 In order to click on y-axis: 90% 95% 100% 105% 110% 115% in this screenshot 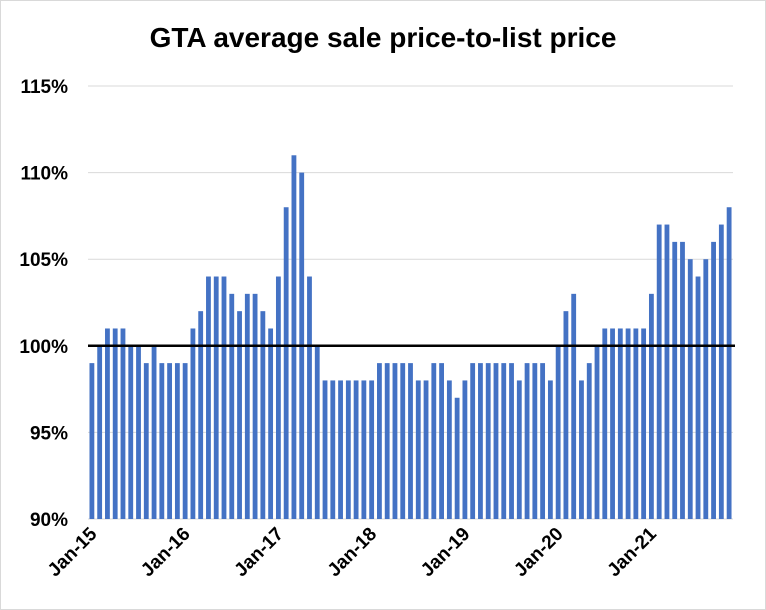, I will do `click(43, 304)`.